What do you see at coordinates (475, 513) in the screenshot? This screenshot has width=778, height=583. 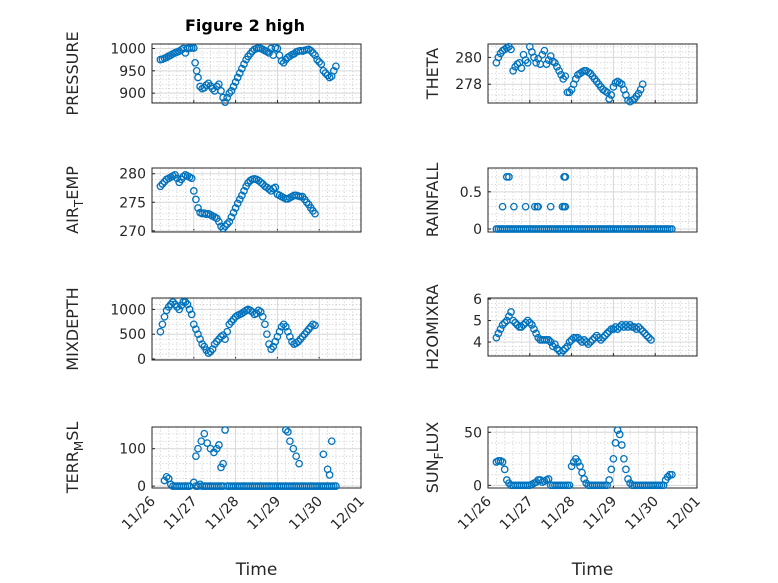 I see `x-tick-label: 11/26` at bounding box center [475, 513].